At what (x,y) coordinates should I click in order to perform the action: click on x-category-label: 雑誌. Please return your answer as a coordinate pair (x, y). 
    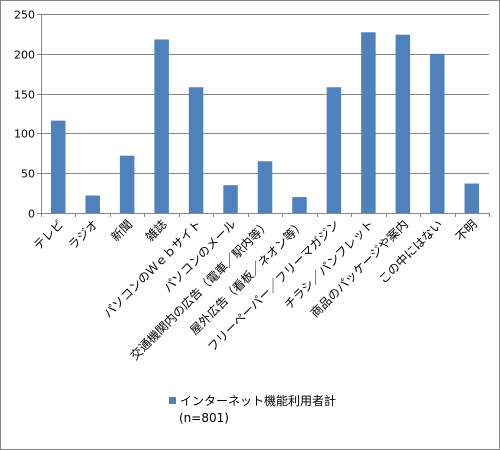
    Looking at the image, I should click on (156, 231).